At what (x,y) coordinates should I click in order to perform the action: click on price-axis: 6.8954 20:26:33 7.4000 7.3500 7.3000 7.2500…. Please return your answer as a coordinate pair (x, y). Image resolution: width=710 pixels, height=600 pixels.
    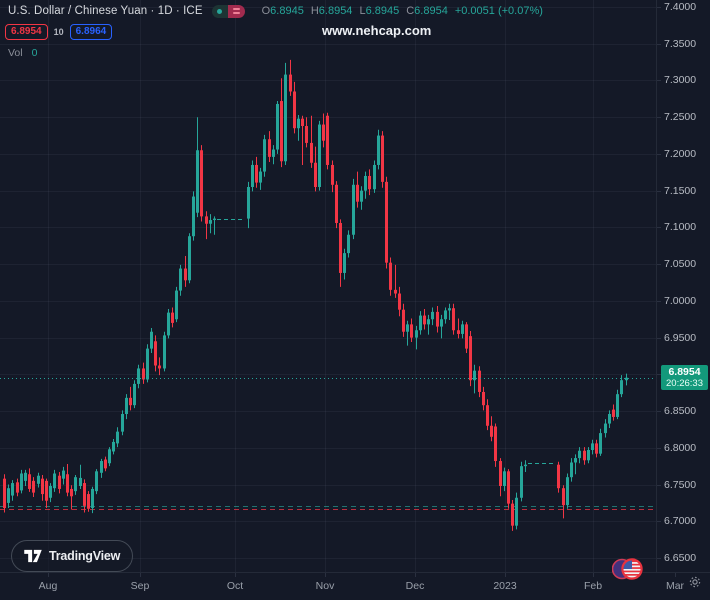
    Looking at the image, I should click on (683, 286).